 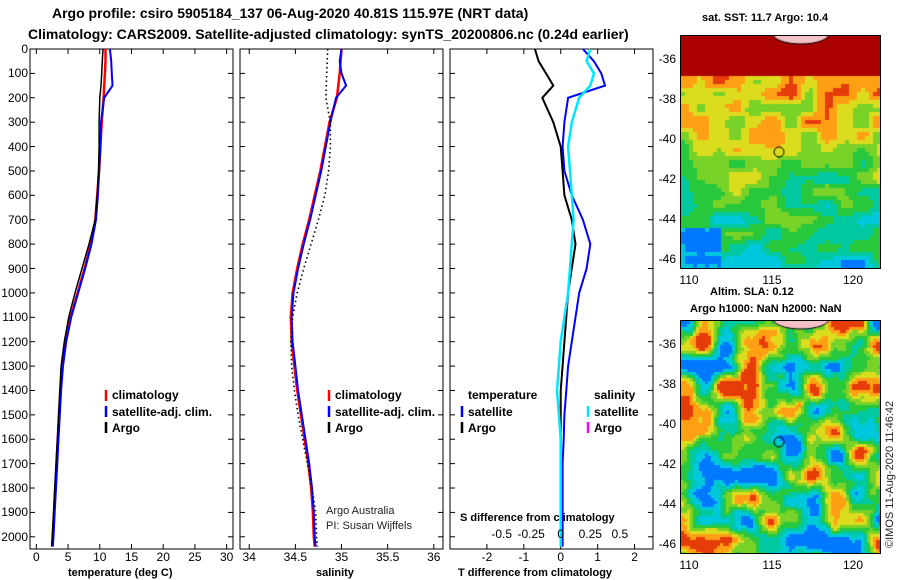 What do you see at coordinates (634, 557) in the screenshot?
I see `x-tick-label: 2` at bounding box center [634, 557].